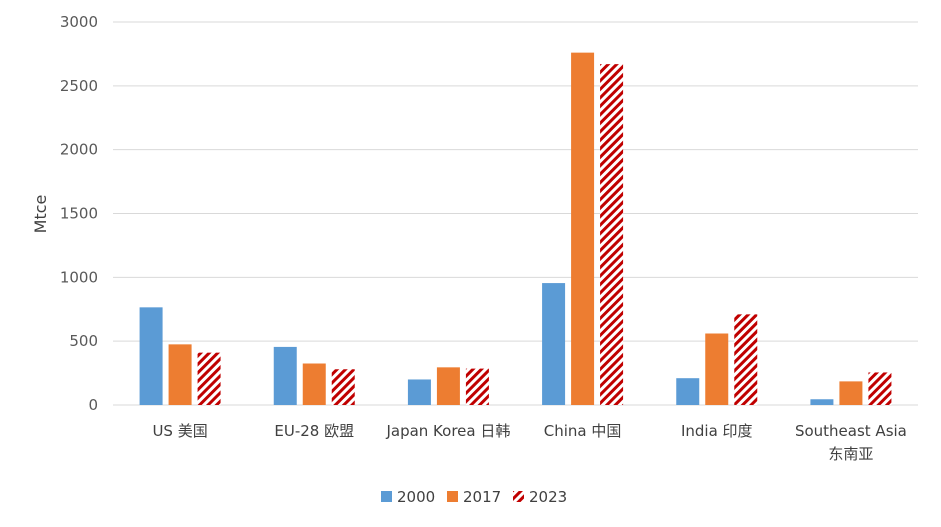 This screenshot has height=527, width=941. I want to click on legend-swatch-2023, so click(518, 496).